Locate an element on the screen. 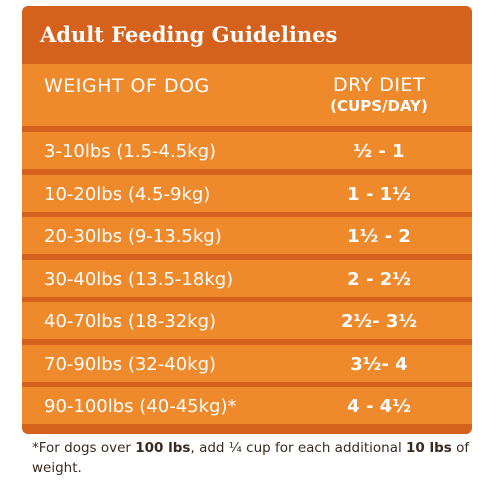 Image resolution: width=496 pixels, height=500 pixels. dry-diet-cell: ½ - 1 is located at coordinates (379, 151).